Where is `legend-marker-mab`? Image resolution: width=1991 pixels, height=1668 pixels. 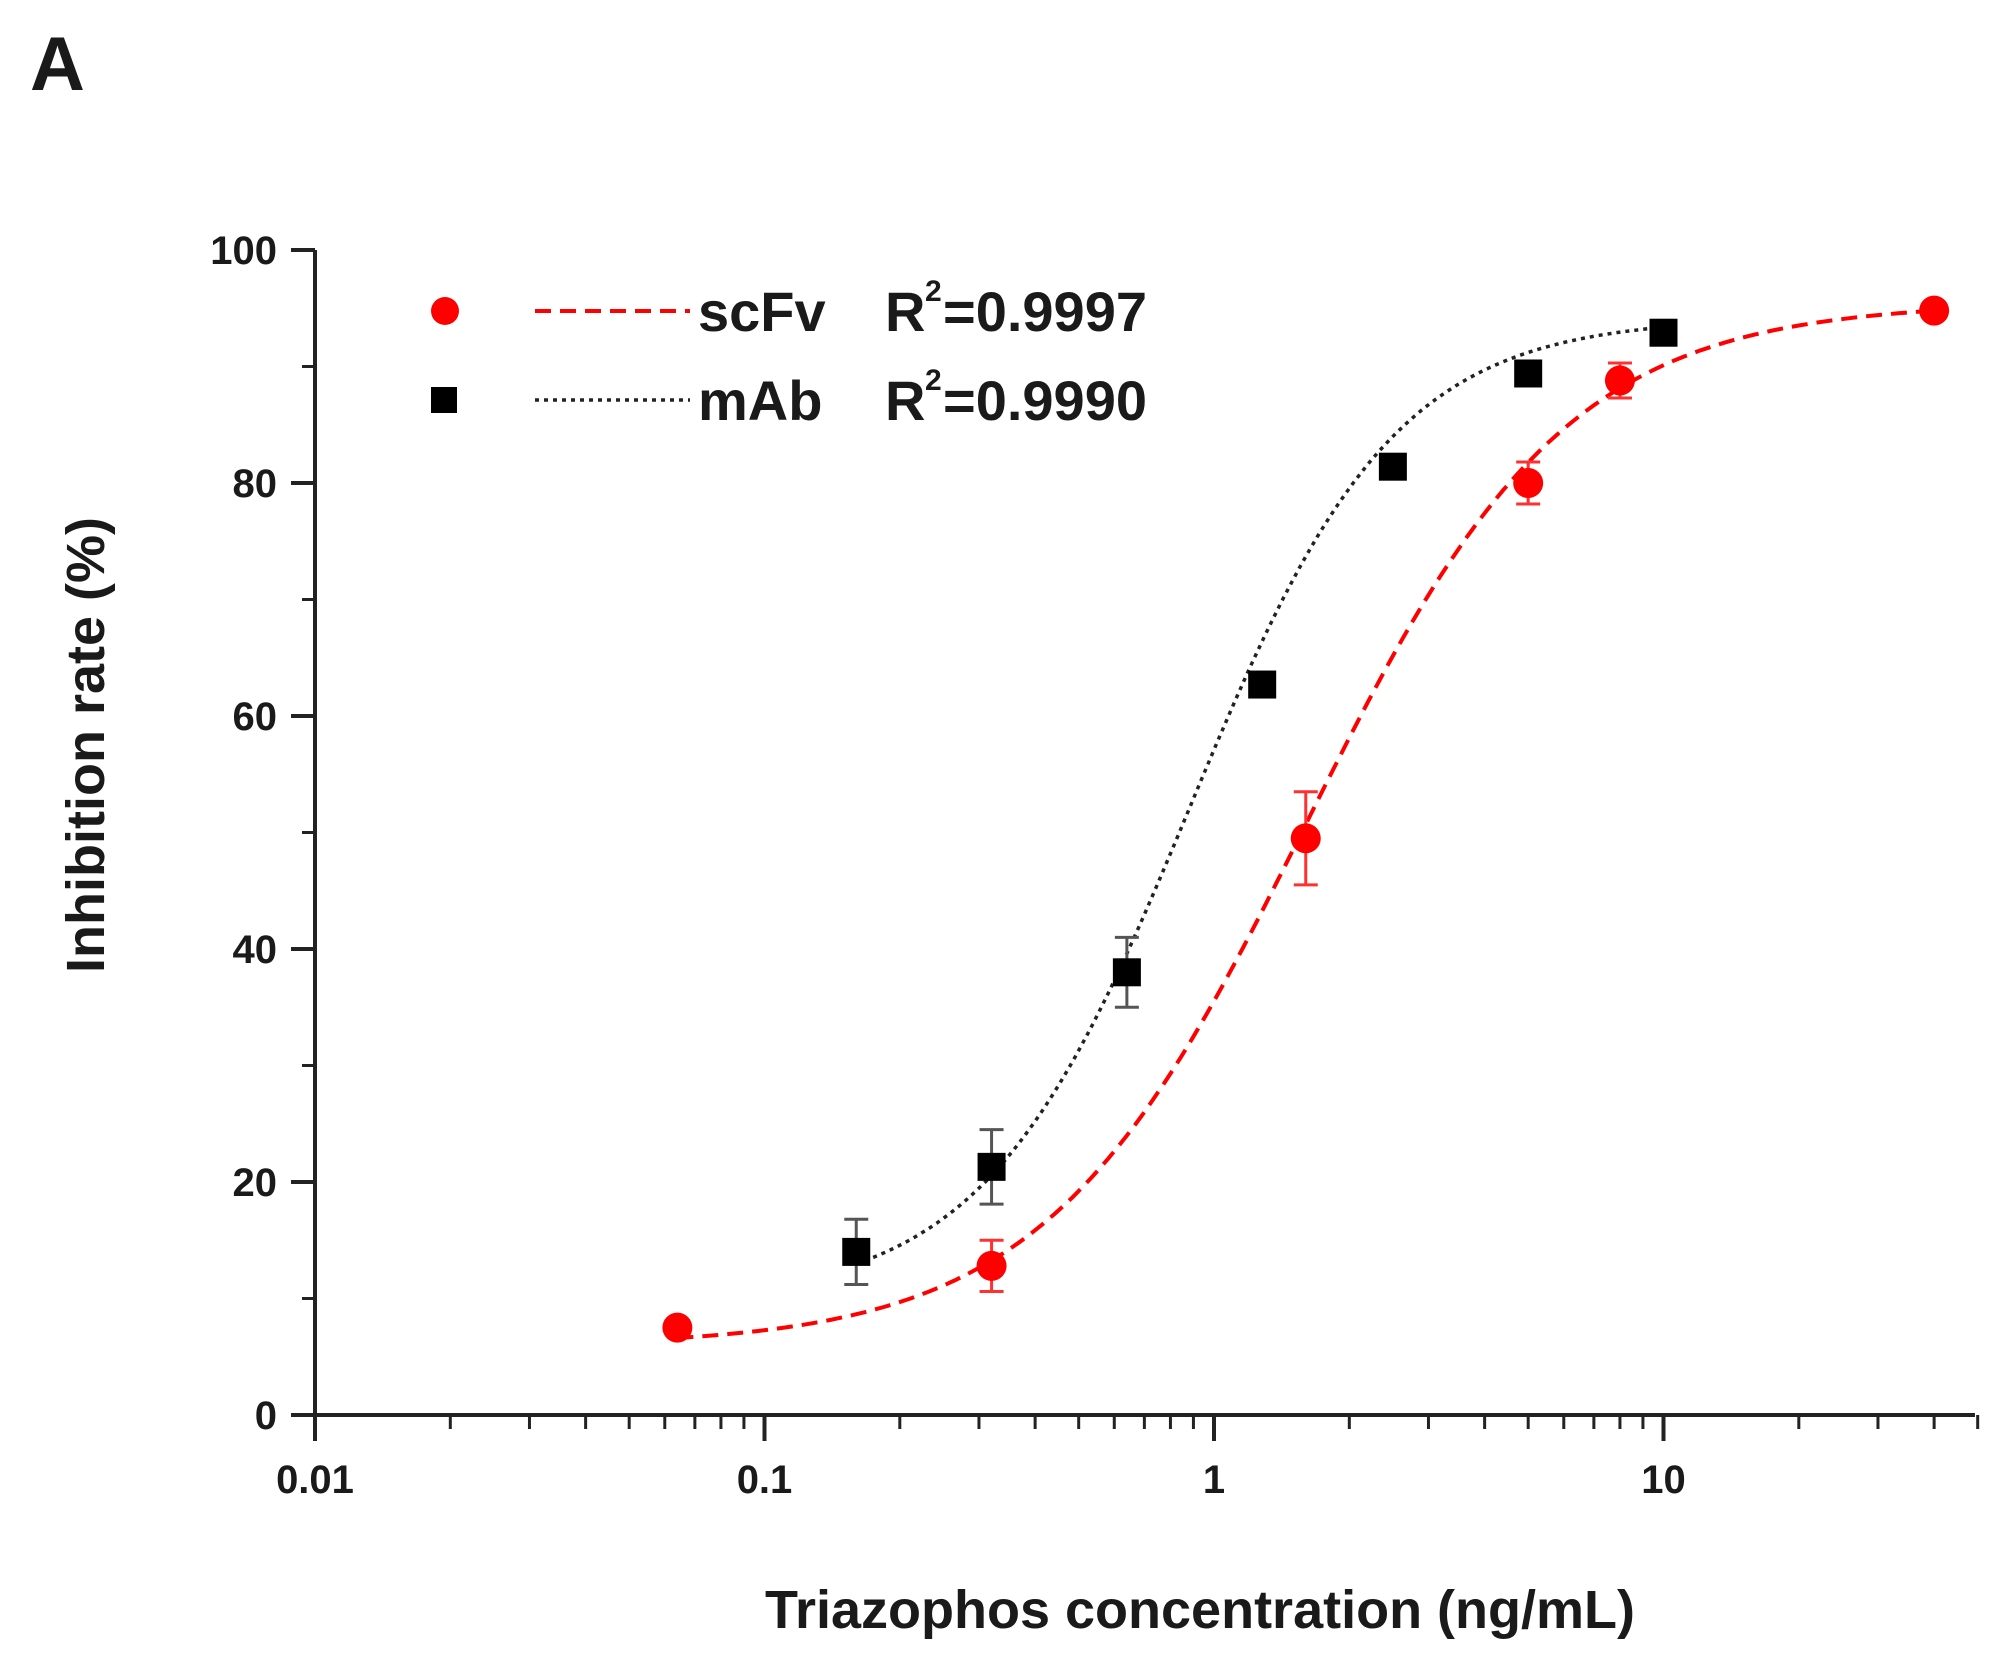 legend-marker-mab is located at coordinates (444, 400).